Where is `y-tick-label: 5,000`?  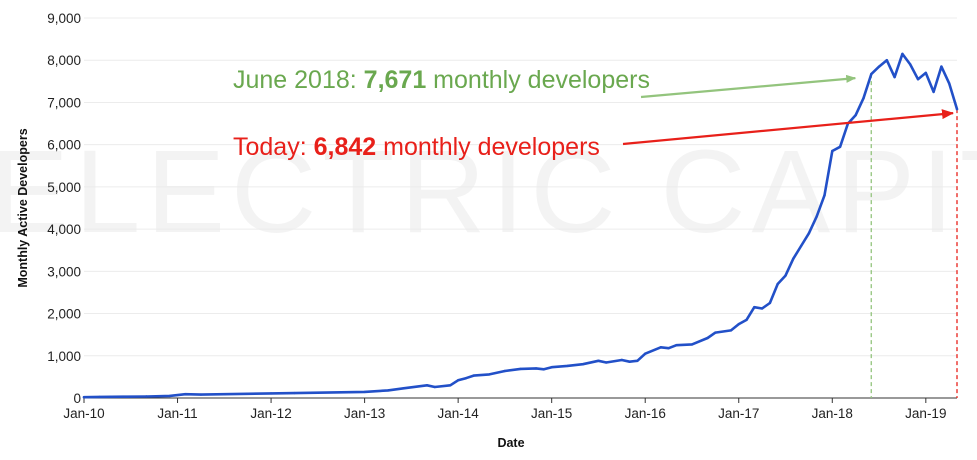 y-tick-label: 5,000 is located at coordinates (64, 187).